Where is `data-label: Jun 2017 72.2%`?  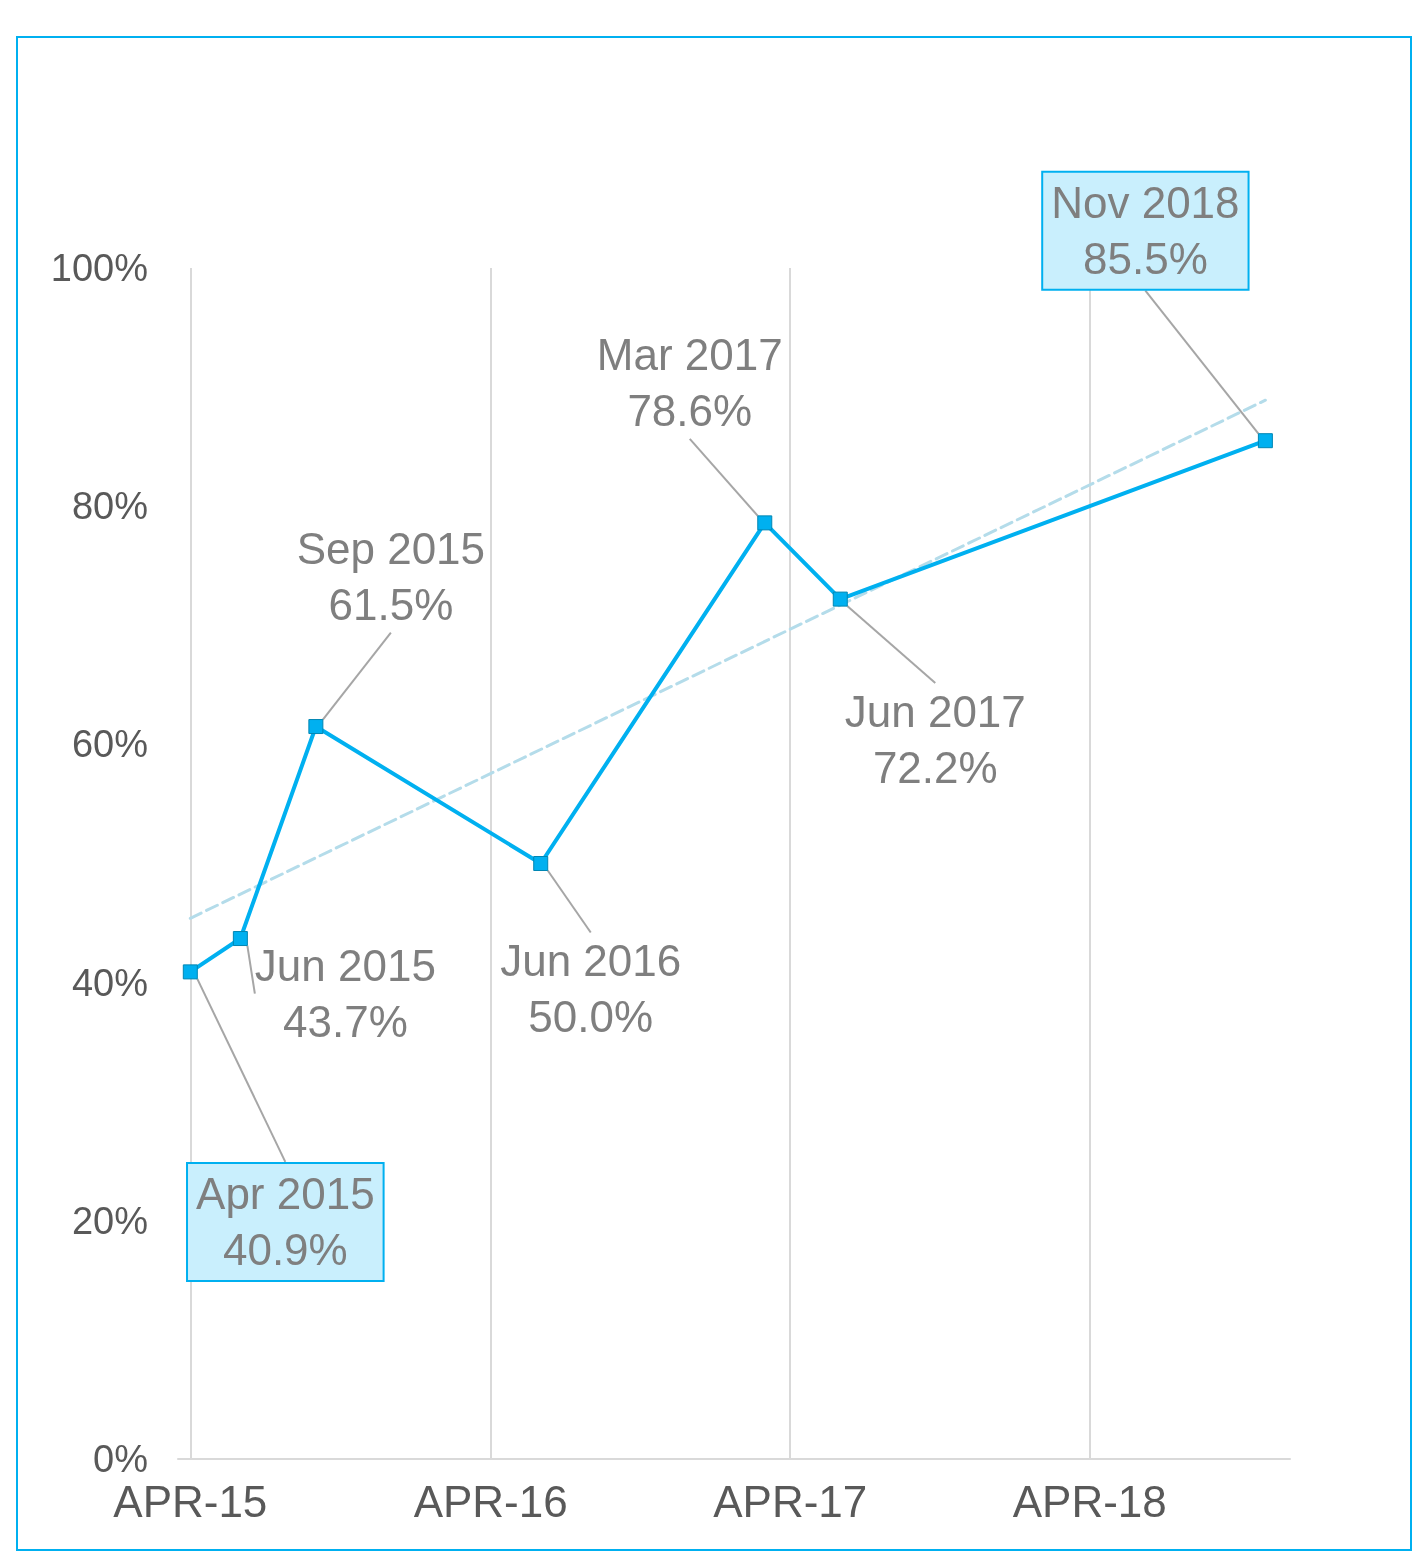 data-label: Jun 2017 72.2% is located at coordinates (935, 739).